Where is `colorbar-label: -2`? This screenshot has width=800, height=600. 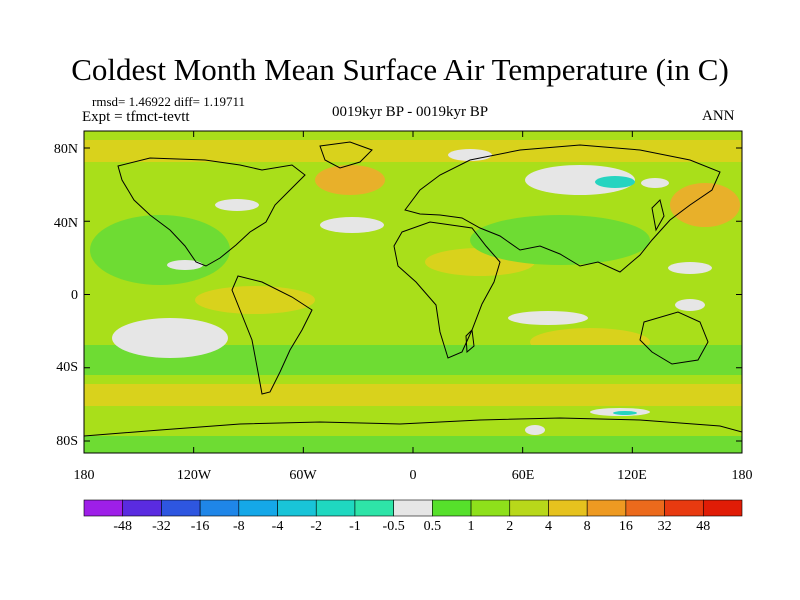 colorbar-label: -2 is located at coordinates (316, 526).